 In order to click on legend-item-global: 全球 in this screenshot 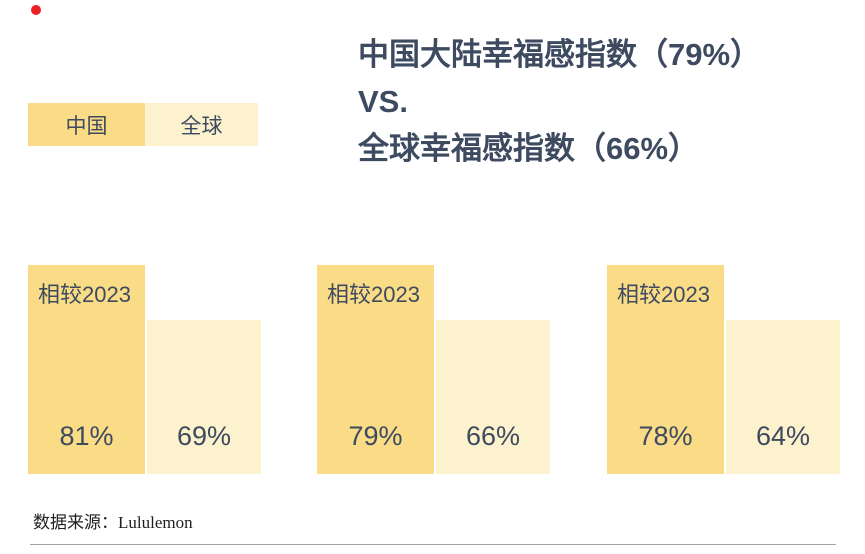, I will do `click(201, 124)`.